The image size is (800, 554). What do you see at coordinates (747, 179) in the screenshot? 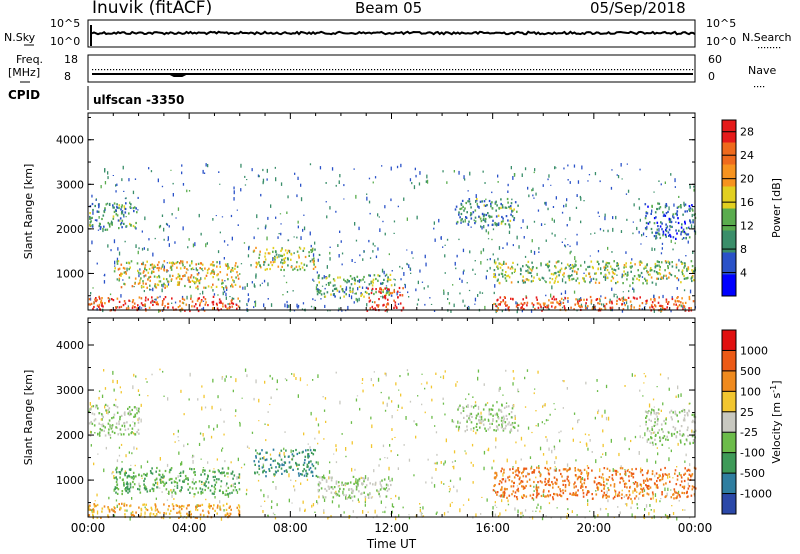
I see `power-colorbar-label: 20` at bounding box center [747, 179].